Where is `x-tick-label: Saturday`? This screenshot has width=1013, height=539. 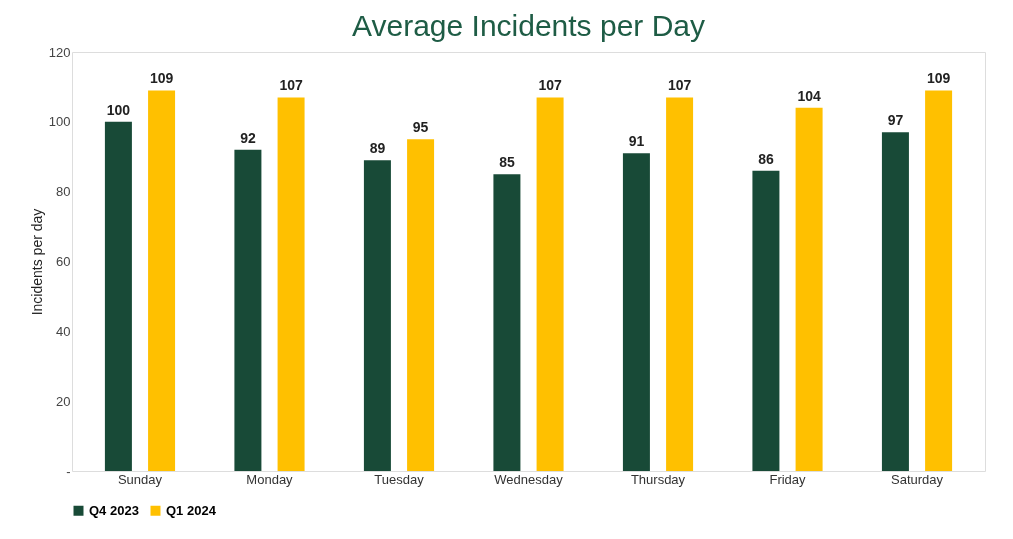 x-tick-label: Saturday is located at coordinates (917, 479).